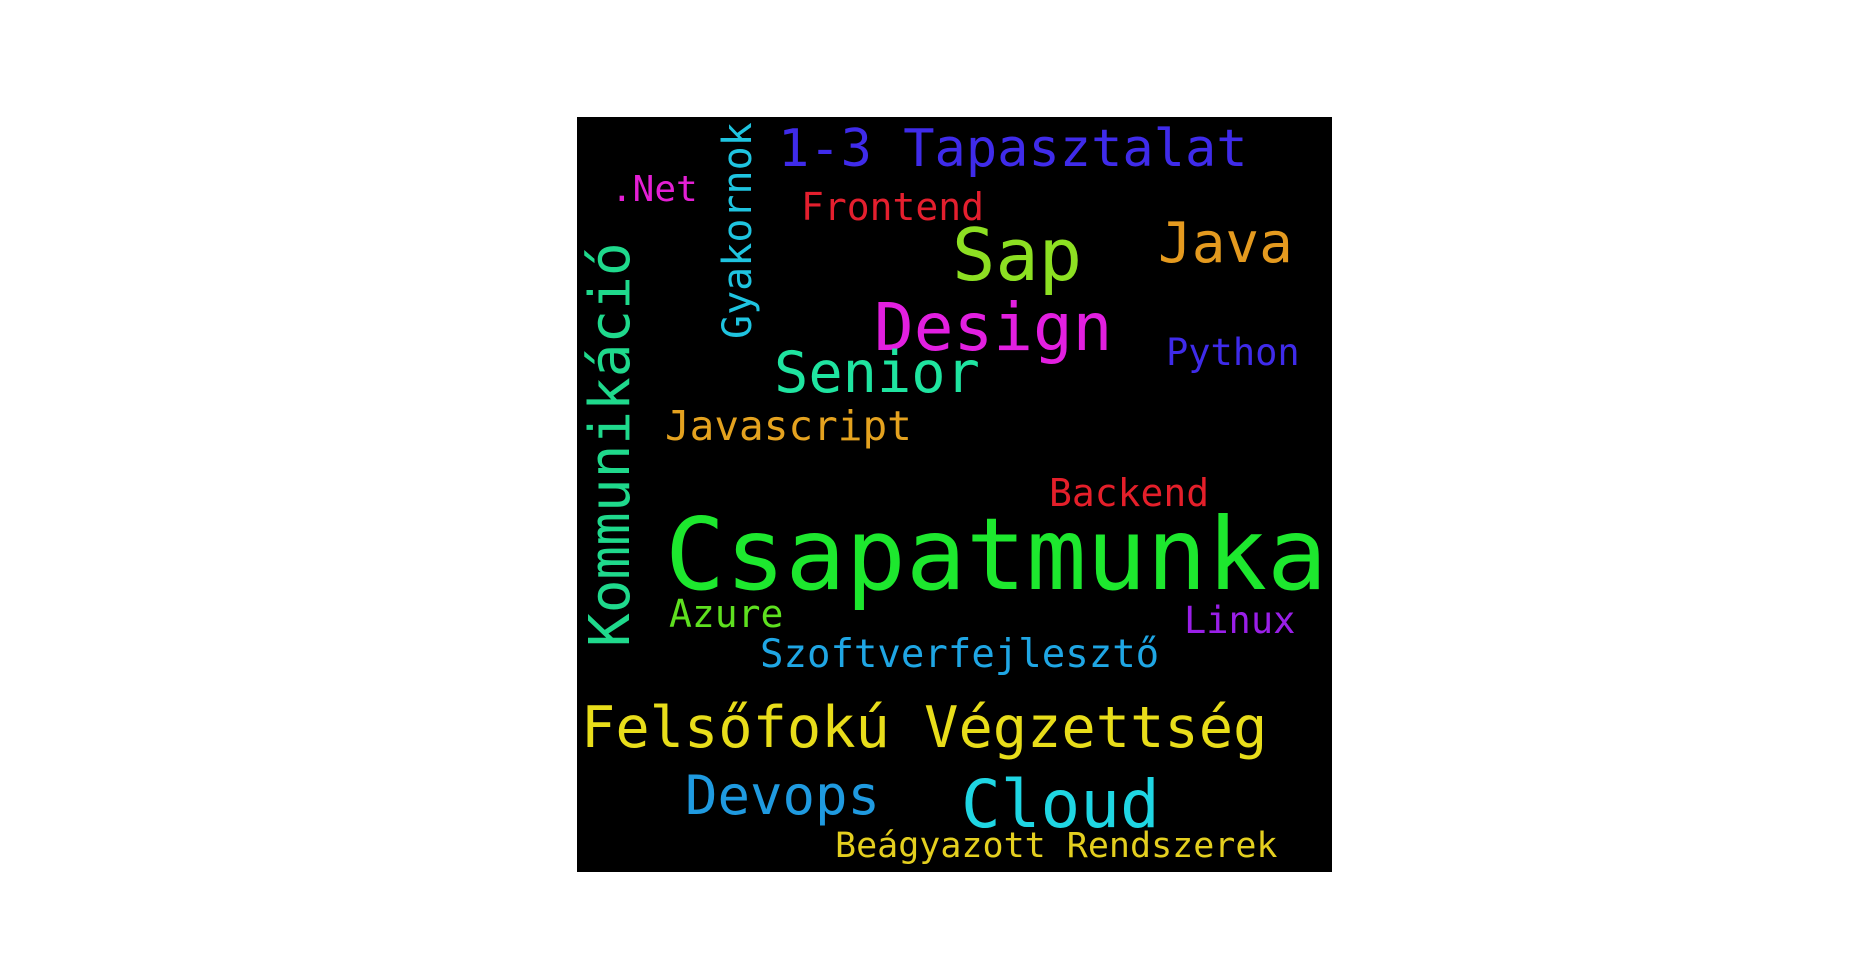 The width and height of the screenshot is (1854, 974). What do you see at coordinates (1240, 620) in the screenshot?
I see `word-linux: Linux` at bounding box center [1240, 620].